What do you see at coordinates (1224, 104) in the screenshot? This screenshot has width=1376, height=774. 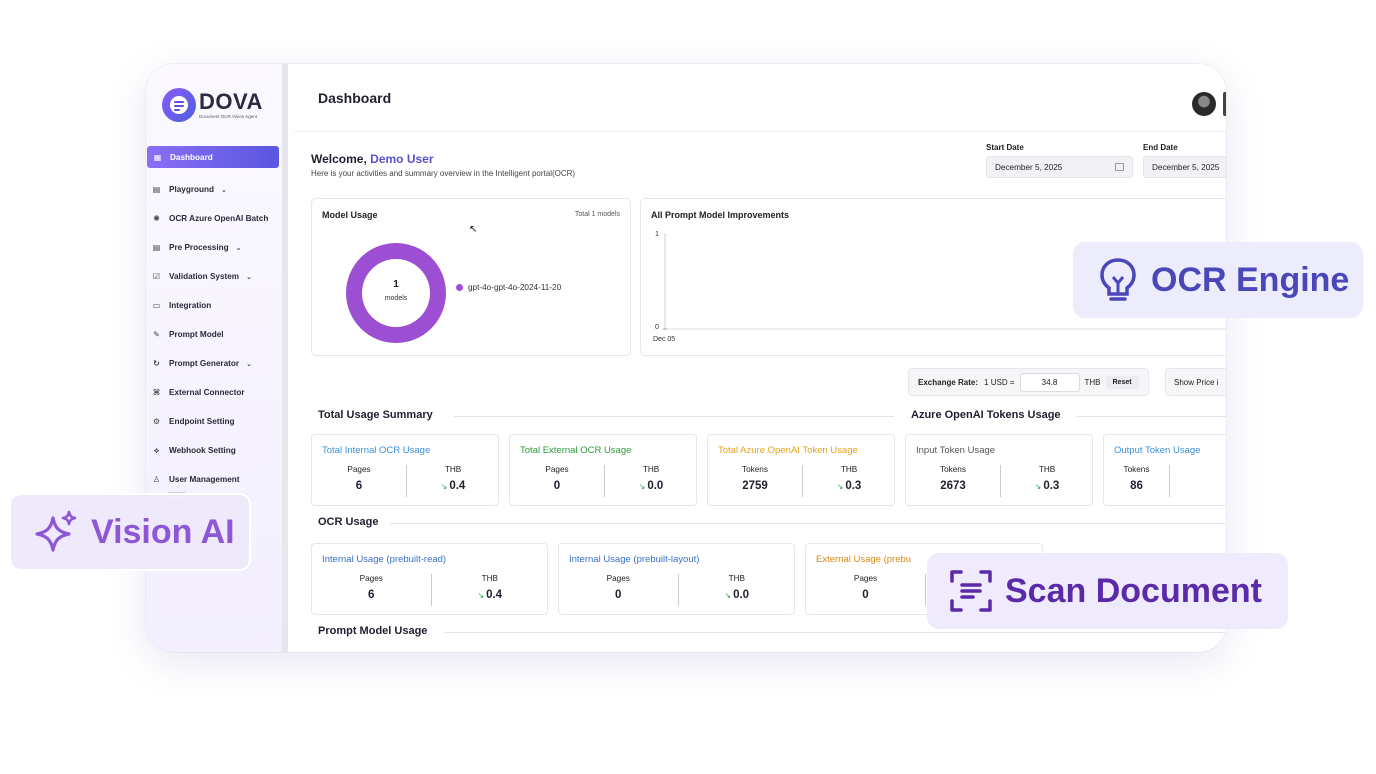 I see `user-menu-edge` at bounding box center [1224, 104].